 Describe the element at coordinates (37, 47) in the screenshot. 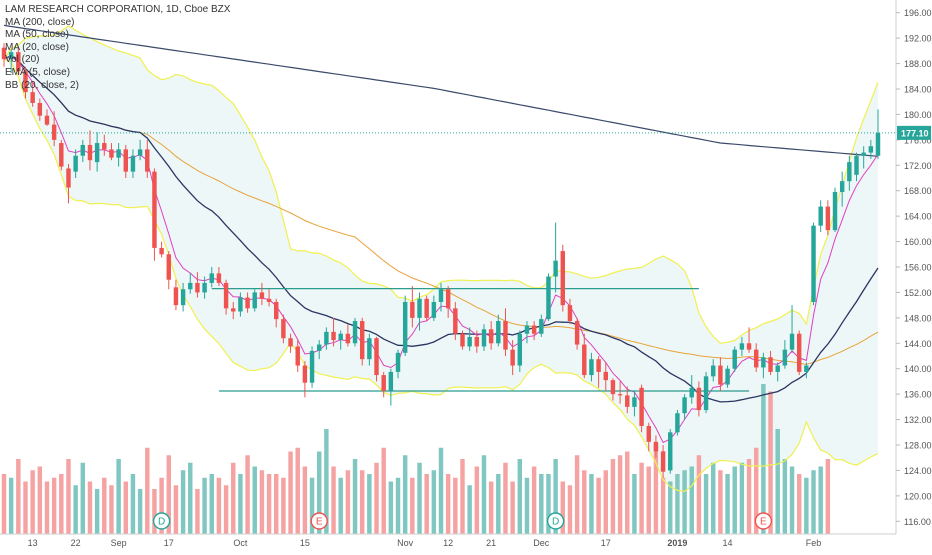

I see `legend-item-ma20: MA (20, close)` at that location.